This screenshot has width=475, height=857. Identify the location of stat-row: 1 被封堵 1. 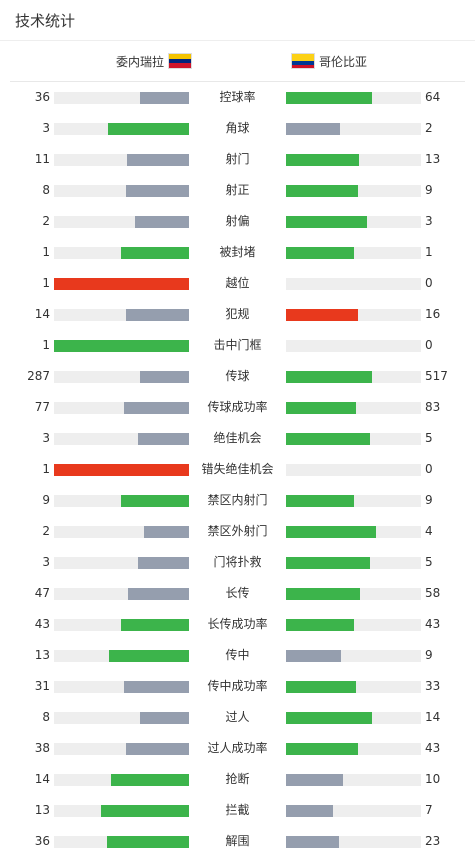
(237, 252).